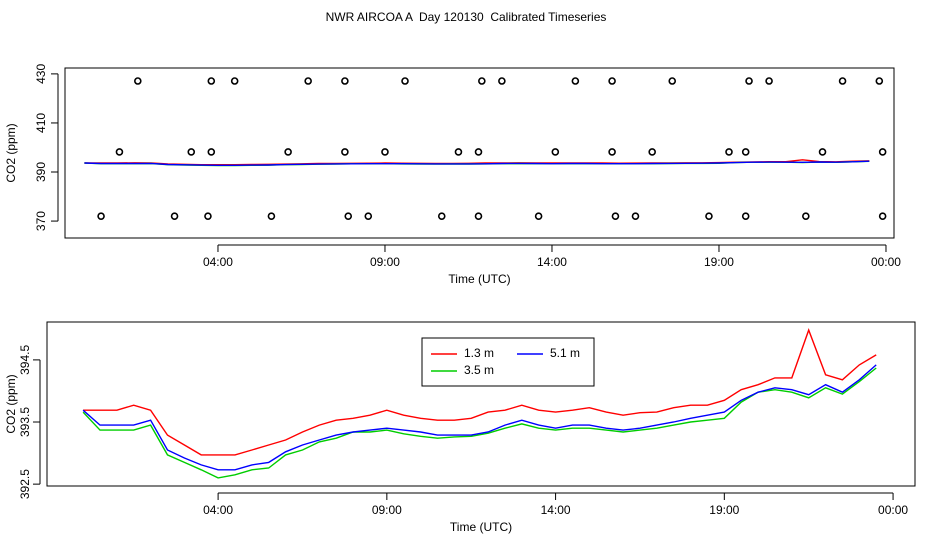 The width and height of the screenshot is (936, 540). What do you see at coordinates (565, 353) in the screenshot?
I see `legend-label: 5.1 m` at bounding box center [565, 353].